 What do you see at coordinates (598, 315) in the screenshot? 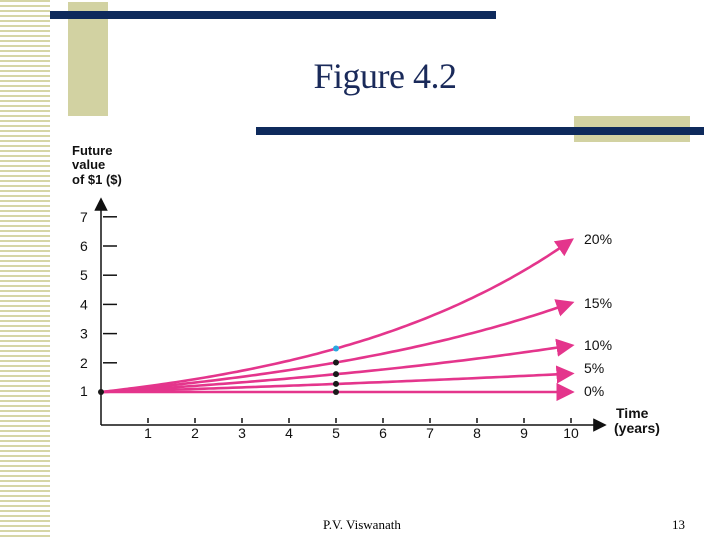
I see `series-labels: 0% 5% 10% 15% 20%` at bounding box center [598, 315].